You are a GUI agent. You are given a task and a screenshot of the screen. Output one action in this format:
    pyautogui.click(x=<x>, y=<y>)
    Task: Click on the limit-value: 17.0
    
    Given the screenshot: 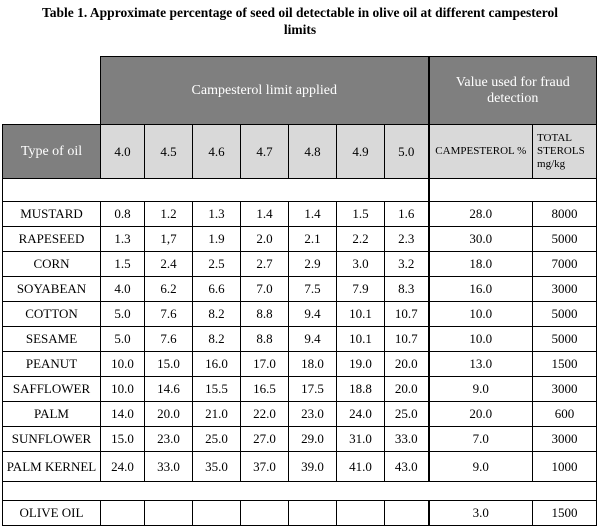 What is the action you would take?
    pyautogui.click(x=264, y=364)
    